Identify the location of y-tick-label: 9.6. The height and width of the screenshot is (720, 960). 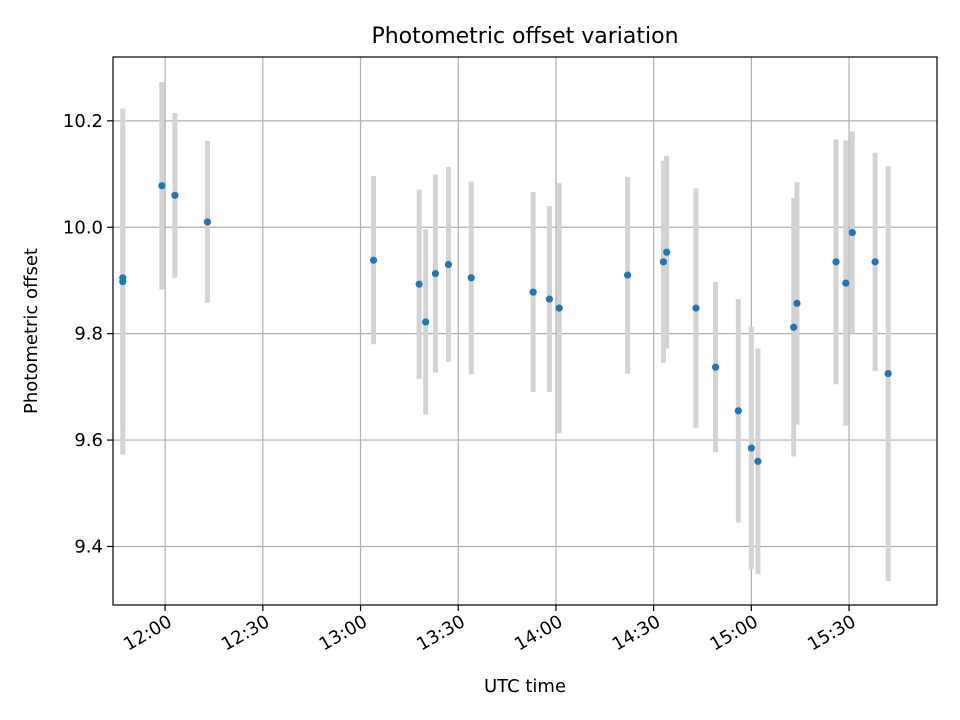
(88, 440).